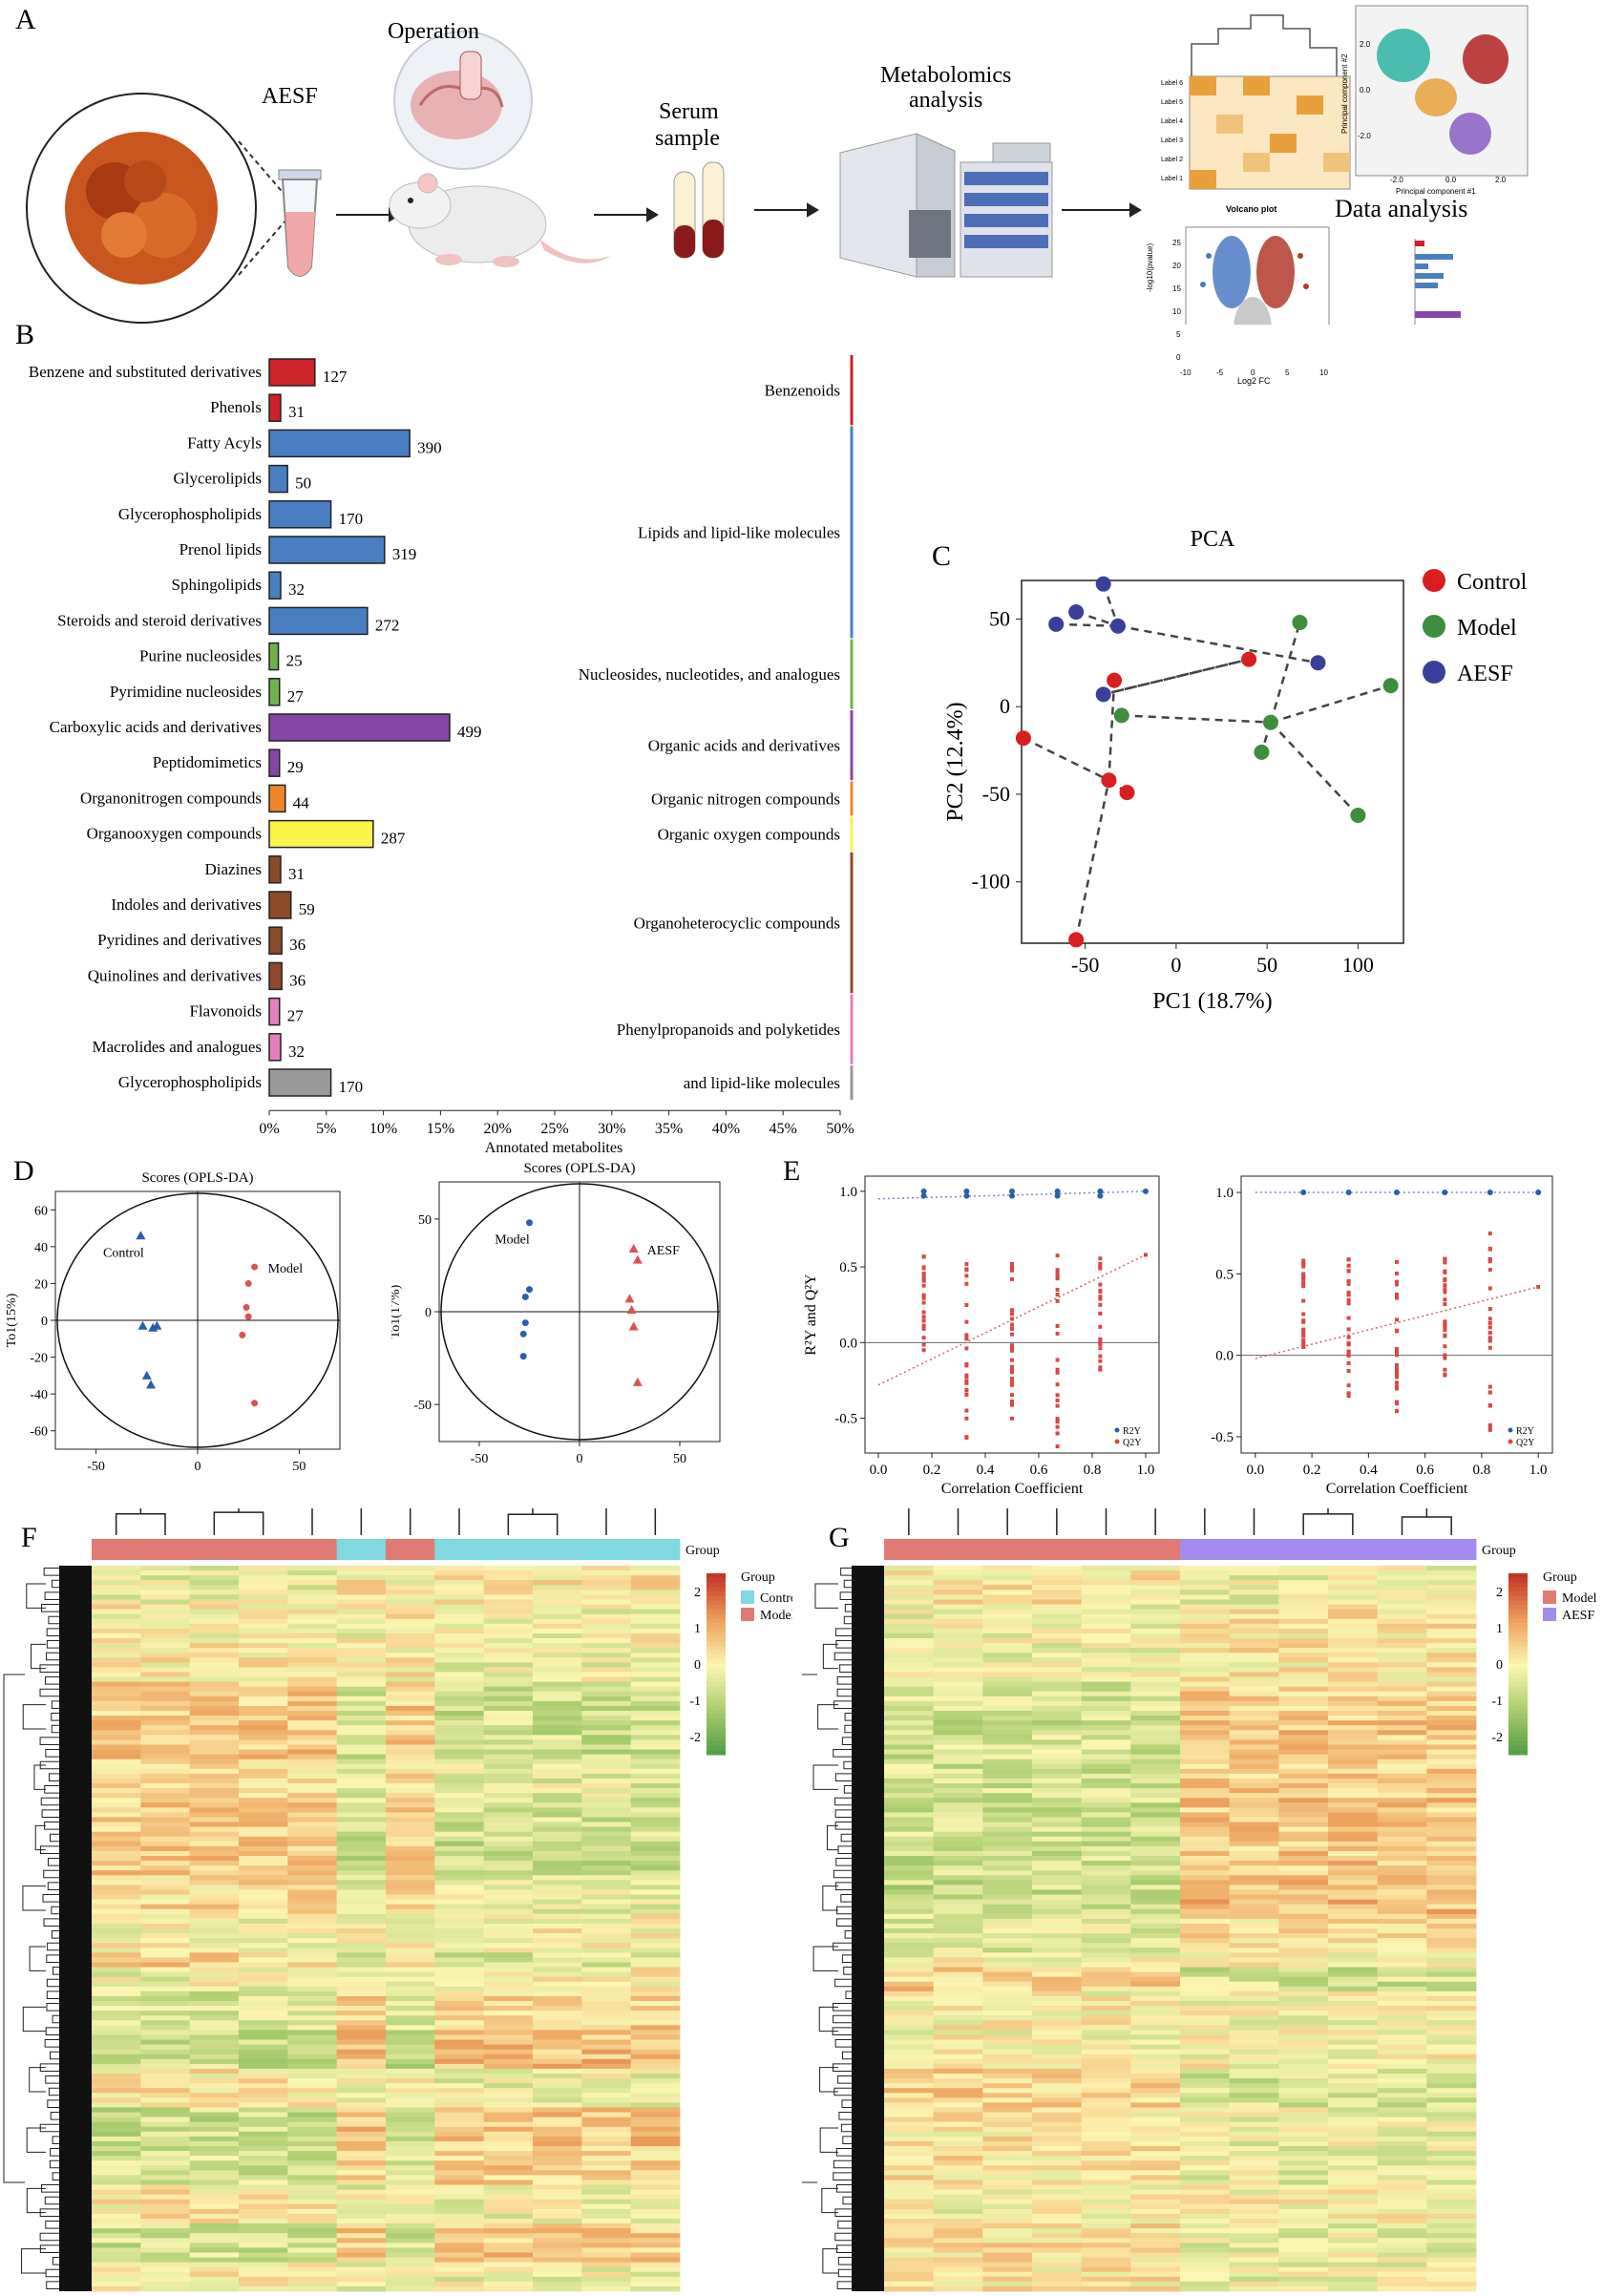 The height and width of the screenshot is (2296, 1603). What do you see at coordinates (25, 20) in the screenshot?
I see `panel-label-a: A` at bounding box center [25, 20].